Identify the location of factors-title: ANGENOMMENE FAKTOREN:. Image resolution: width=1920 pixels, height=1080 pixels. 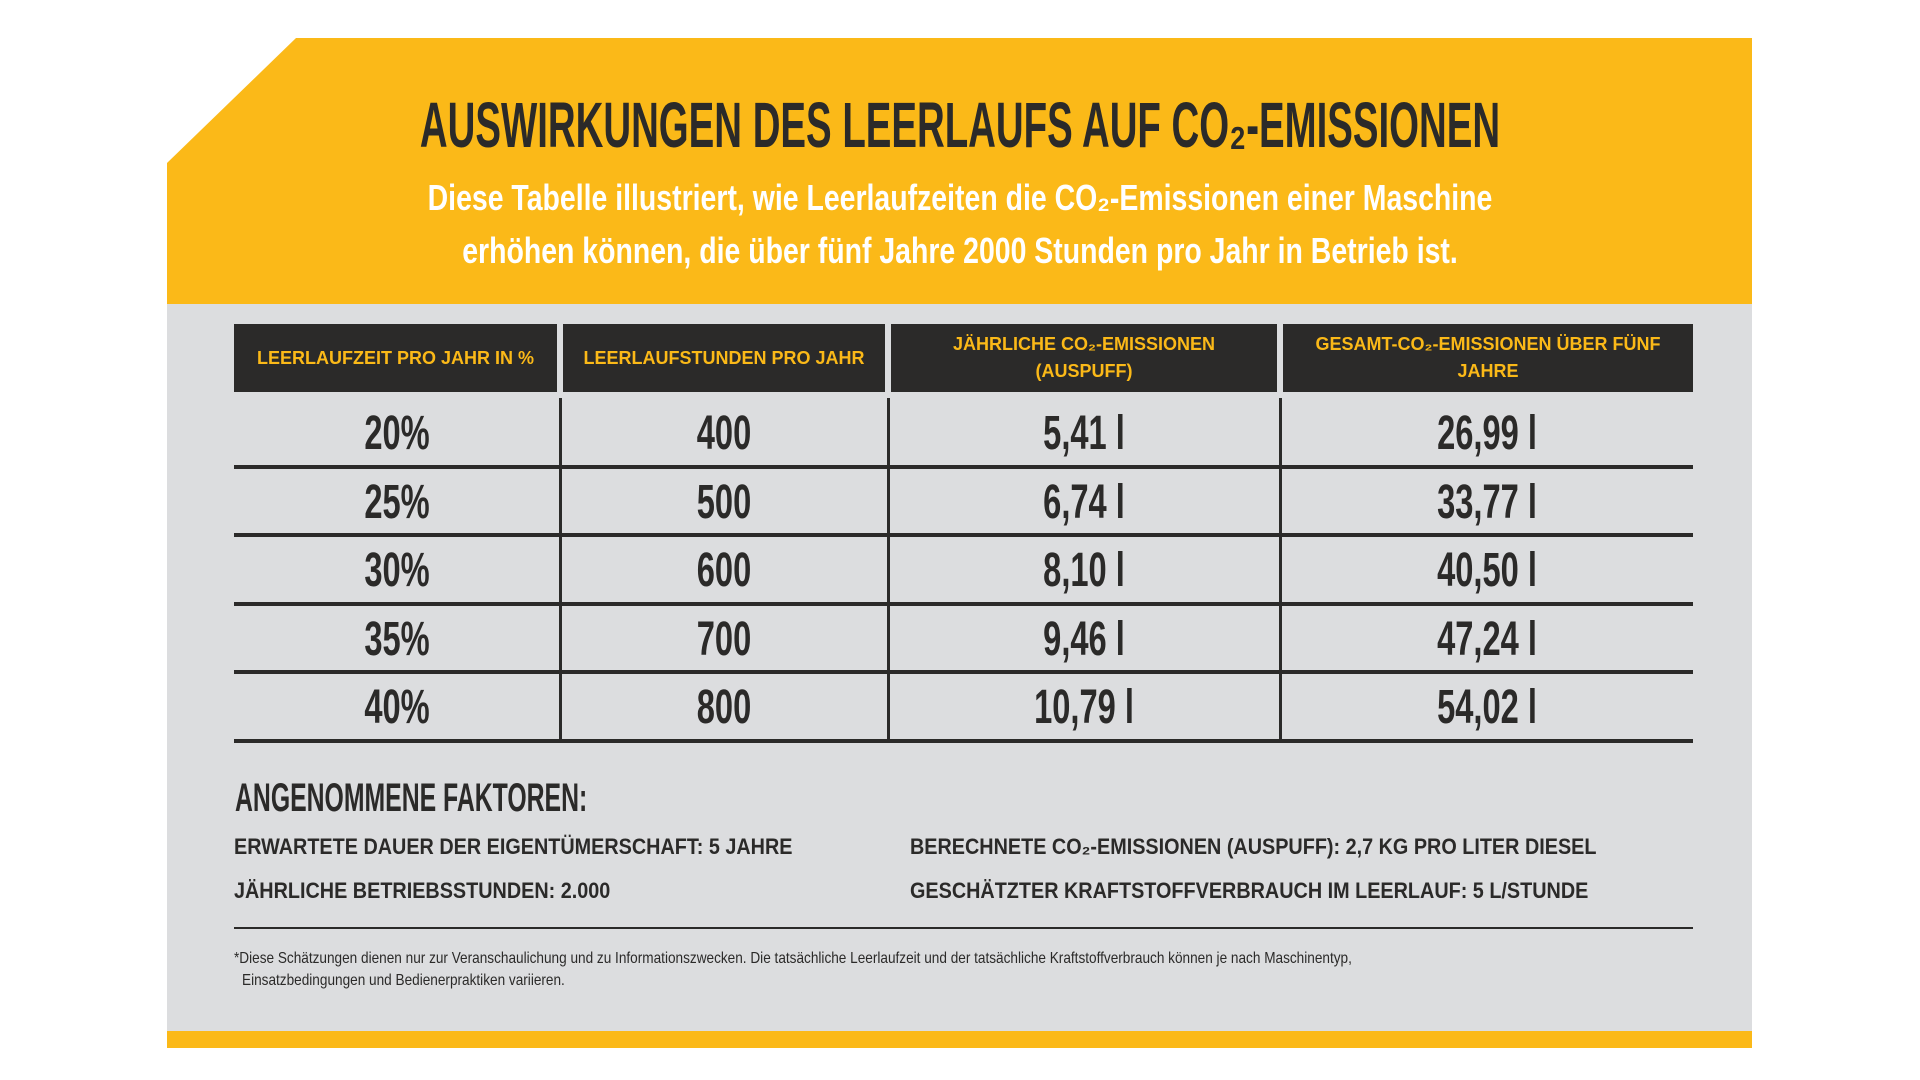
(411, 798).